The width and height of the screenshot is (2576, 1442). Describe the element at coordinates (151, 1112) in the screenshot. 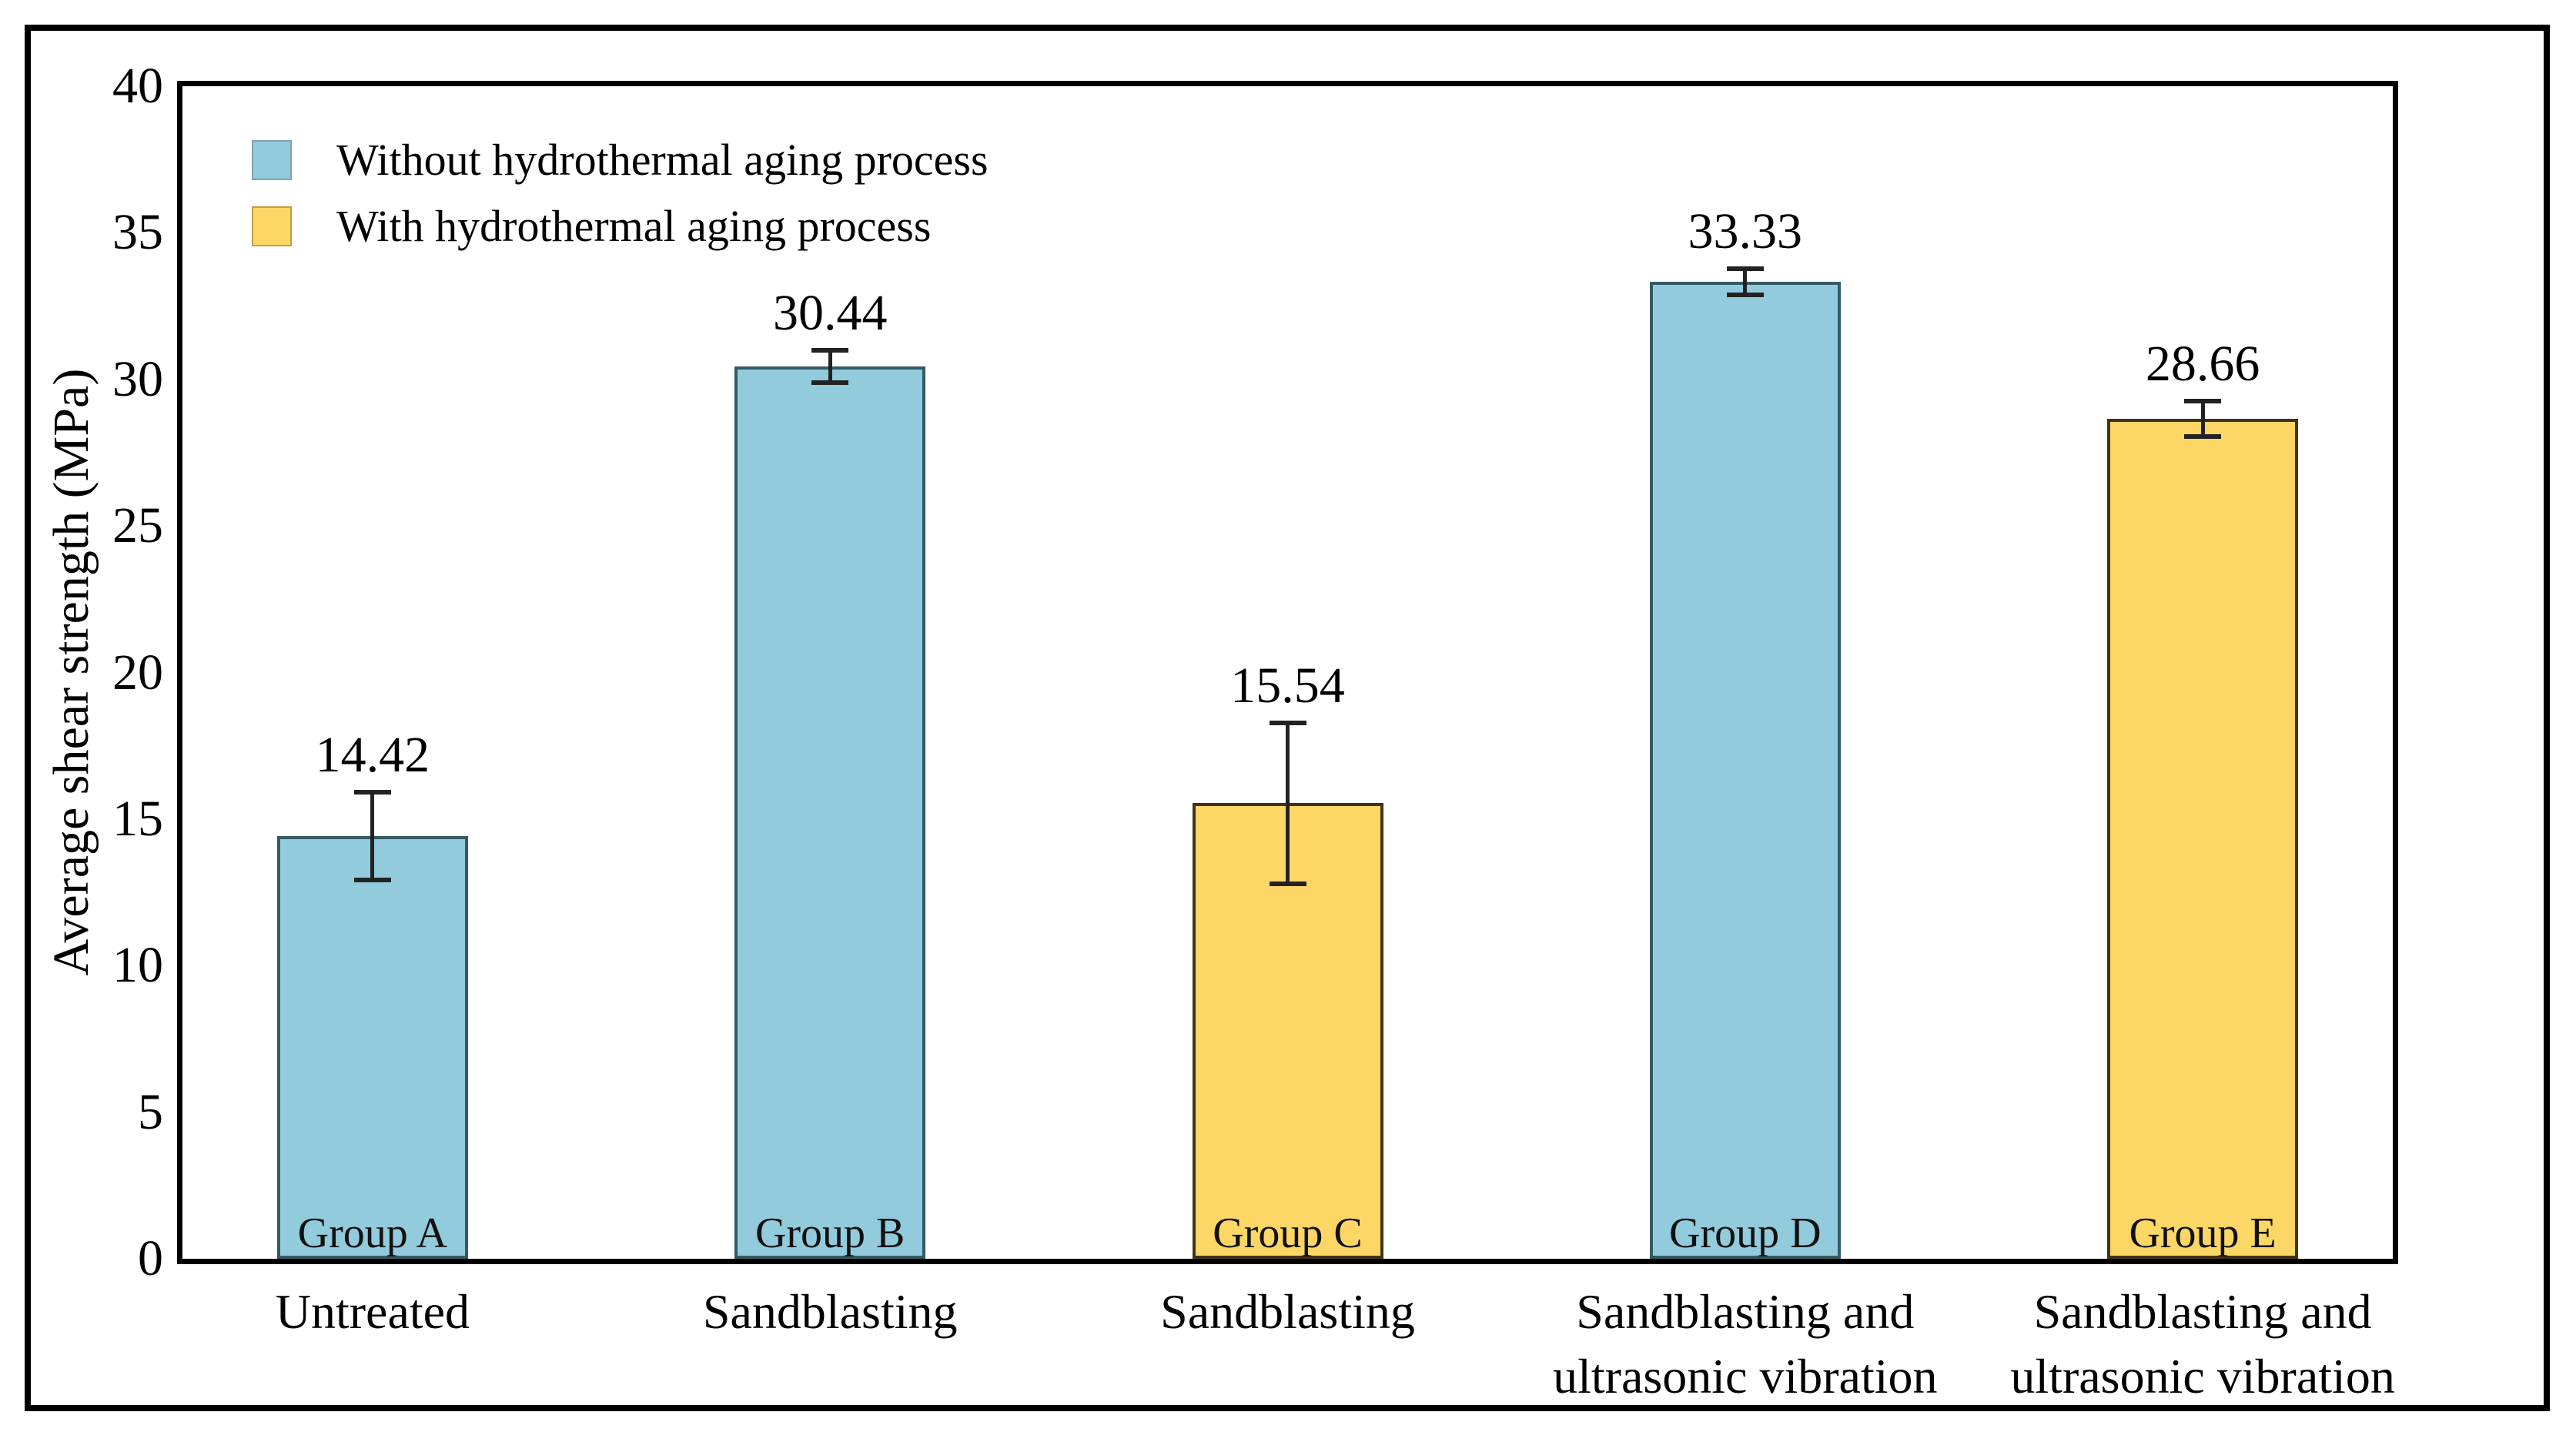

I see `y-tick-label-5: 5` at that location.